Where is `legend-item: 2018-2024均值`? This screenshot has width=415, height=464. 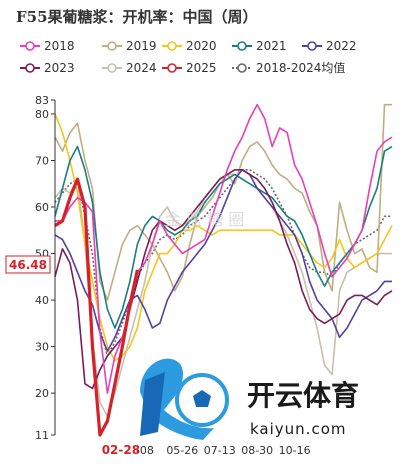 legend-item: 2018-2024均值 is located at coordinates (288, 67).